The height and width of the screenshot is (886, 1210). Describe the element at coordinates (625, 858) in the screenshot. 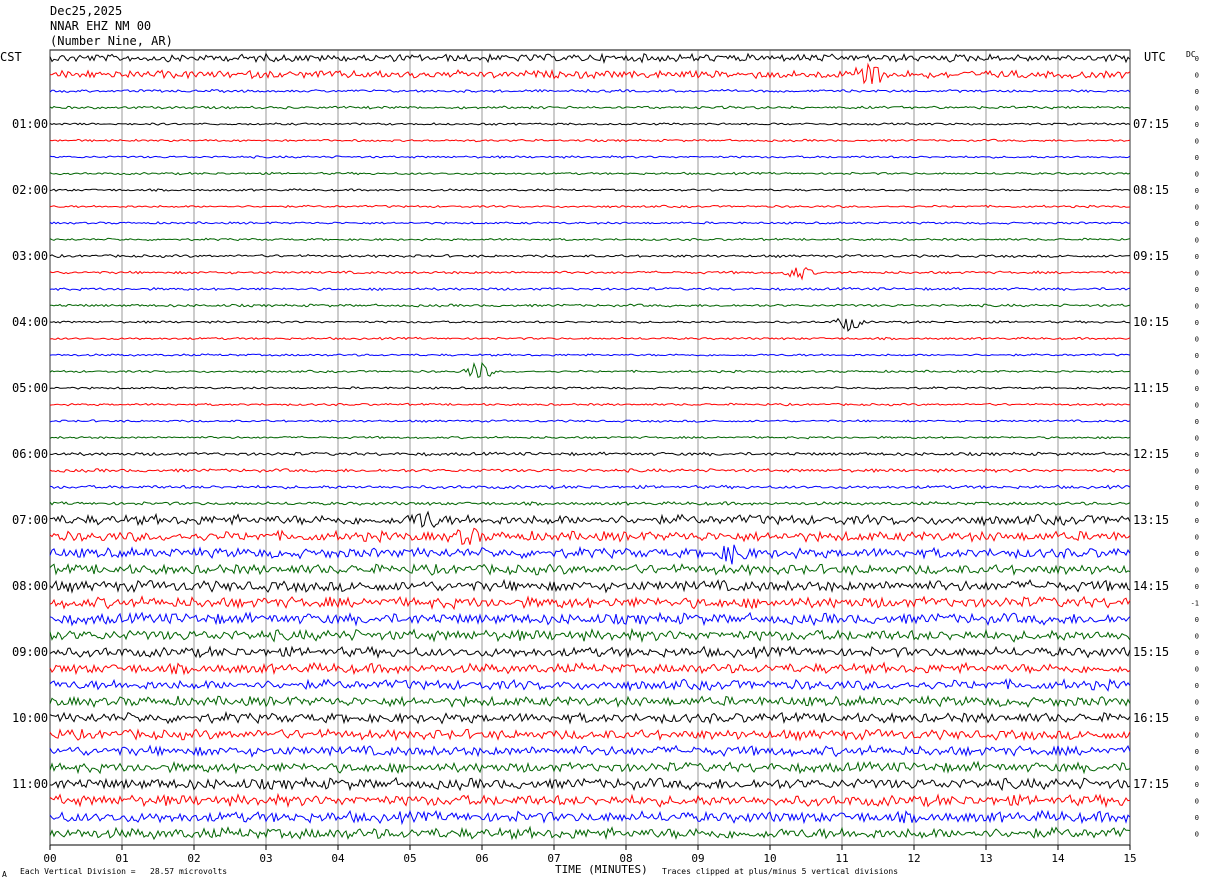

I see `x-tick-label: 08` at that location.